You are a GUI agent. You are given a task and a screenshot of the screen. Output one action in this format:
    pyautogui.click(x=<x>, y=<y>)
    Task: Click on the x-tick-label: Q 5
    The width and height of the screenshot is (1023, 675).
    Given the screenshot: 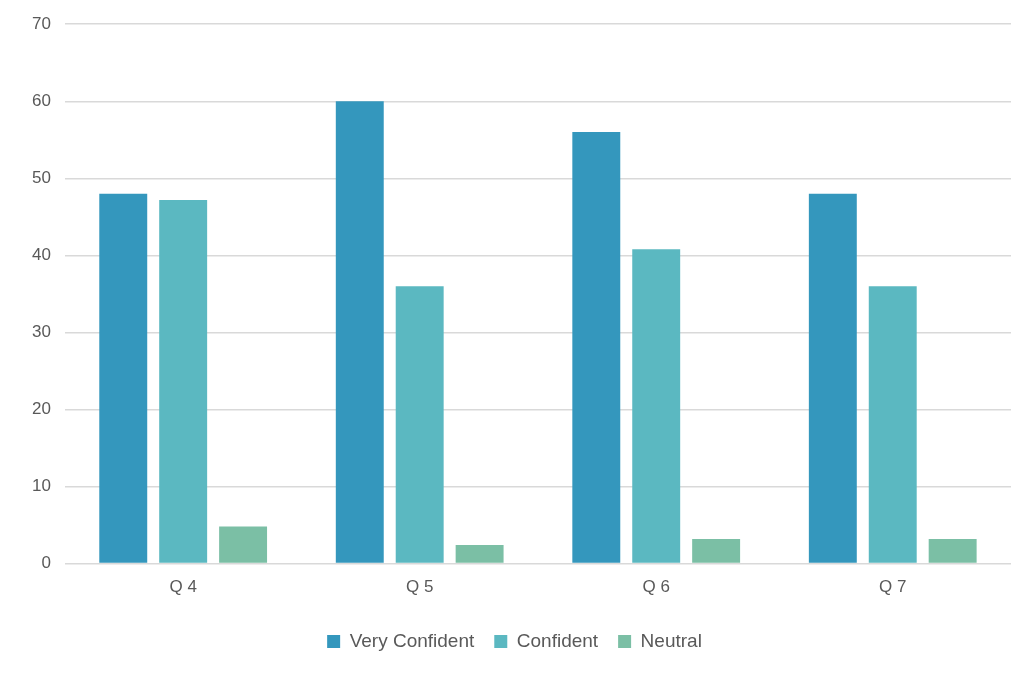 What is the action you would take?
    pyautogui.click(x=419, y=587)
    